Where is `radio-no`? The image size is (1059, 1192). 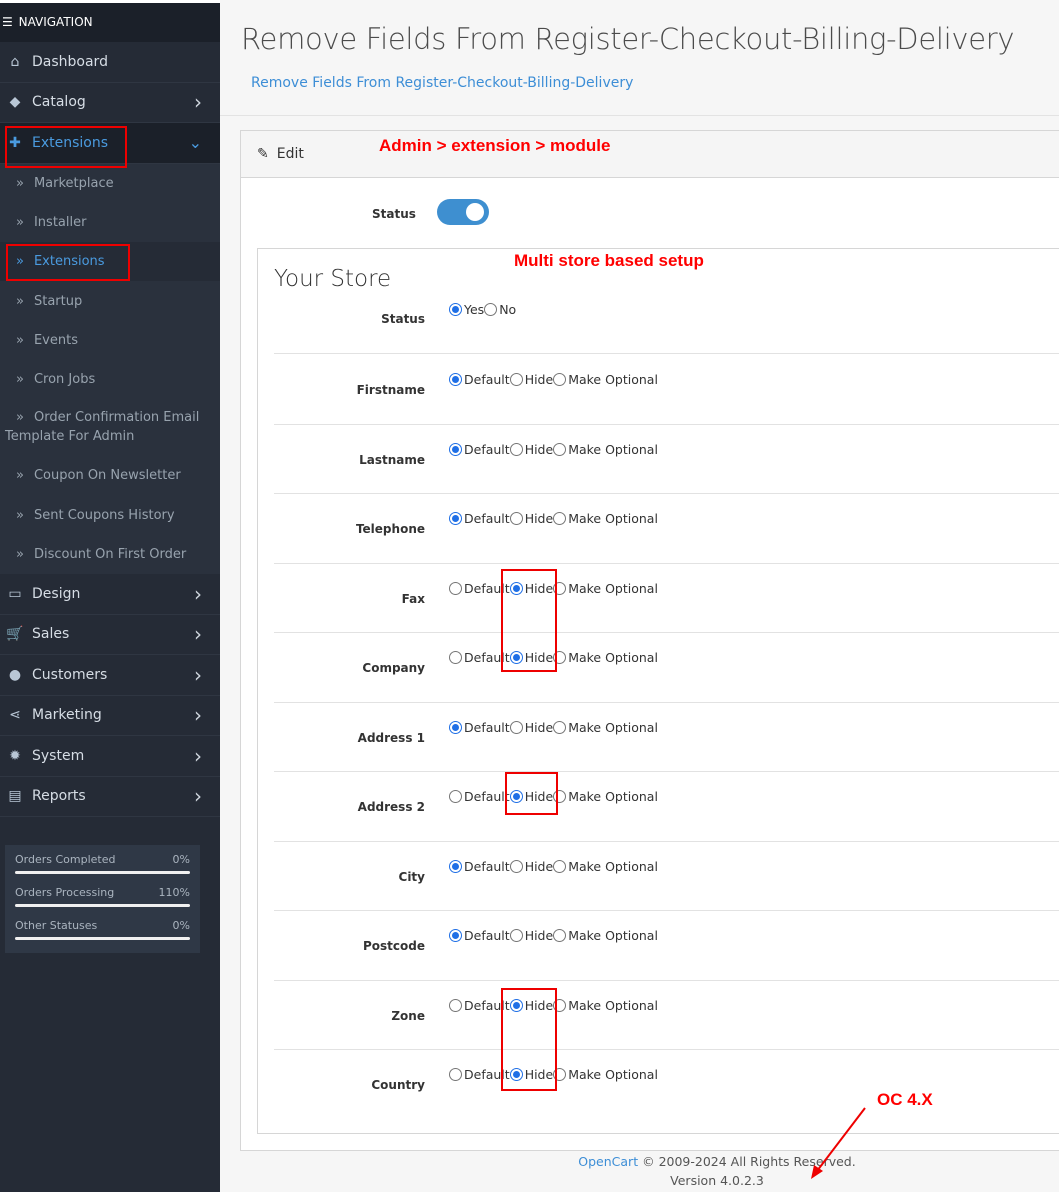 radio-no is located at coordinates (491, 309).